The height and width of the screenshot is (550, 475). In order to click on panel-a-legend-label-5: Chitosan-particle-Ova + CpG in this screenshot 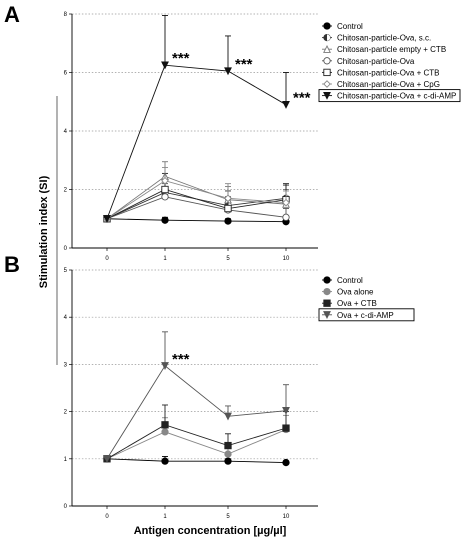, I will do `click(388, 84)`.